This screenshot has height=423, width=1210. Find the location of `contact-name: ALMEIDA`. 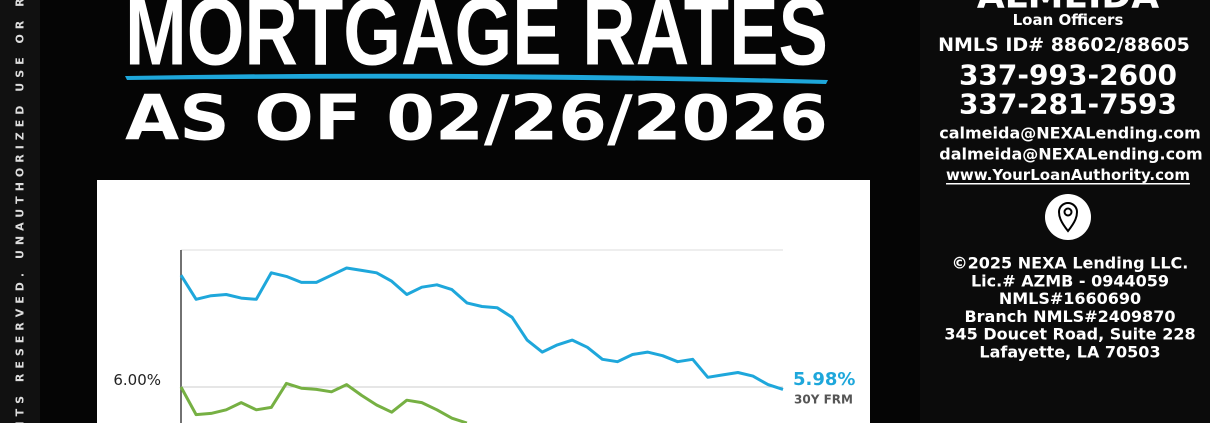

contact-name: ALMEIDA is located at coordinates (1068, 8).